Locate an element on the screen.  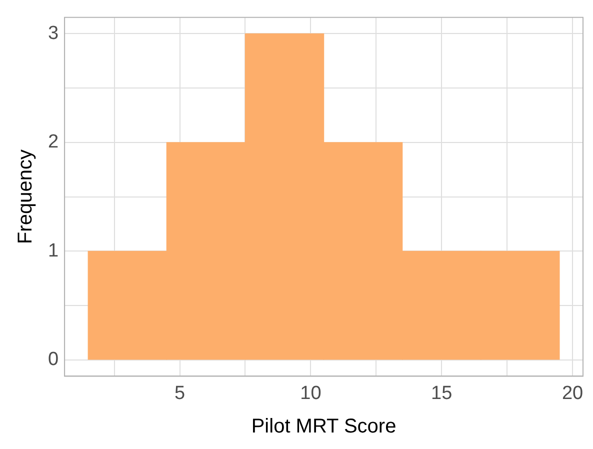
x-tick-label: 15 is located at coordinates (441, 393).